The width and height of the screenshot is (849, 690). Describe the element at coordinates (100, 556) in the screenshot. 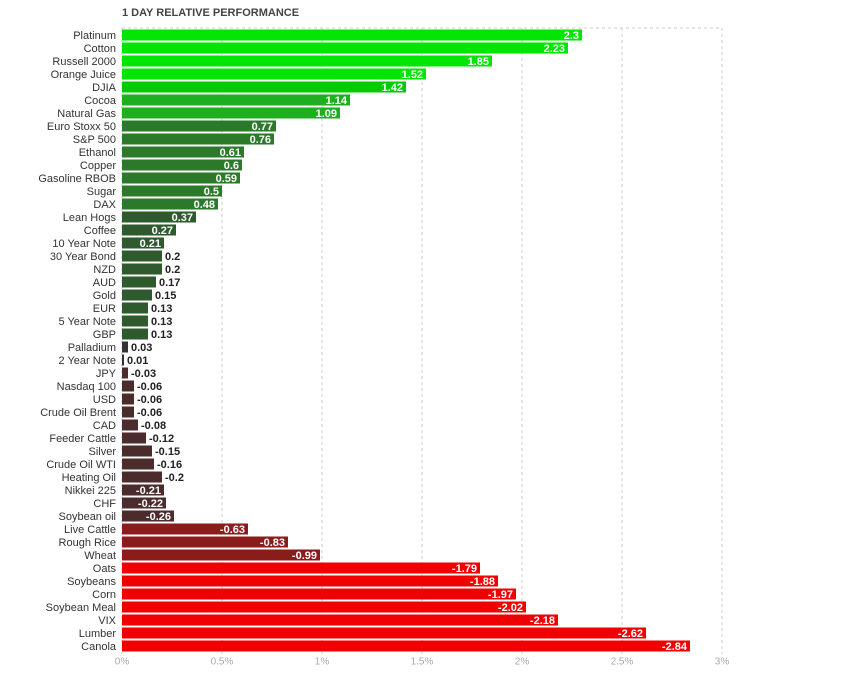

I see `y-tick-label: Wheat` at that location.